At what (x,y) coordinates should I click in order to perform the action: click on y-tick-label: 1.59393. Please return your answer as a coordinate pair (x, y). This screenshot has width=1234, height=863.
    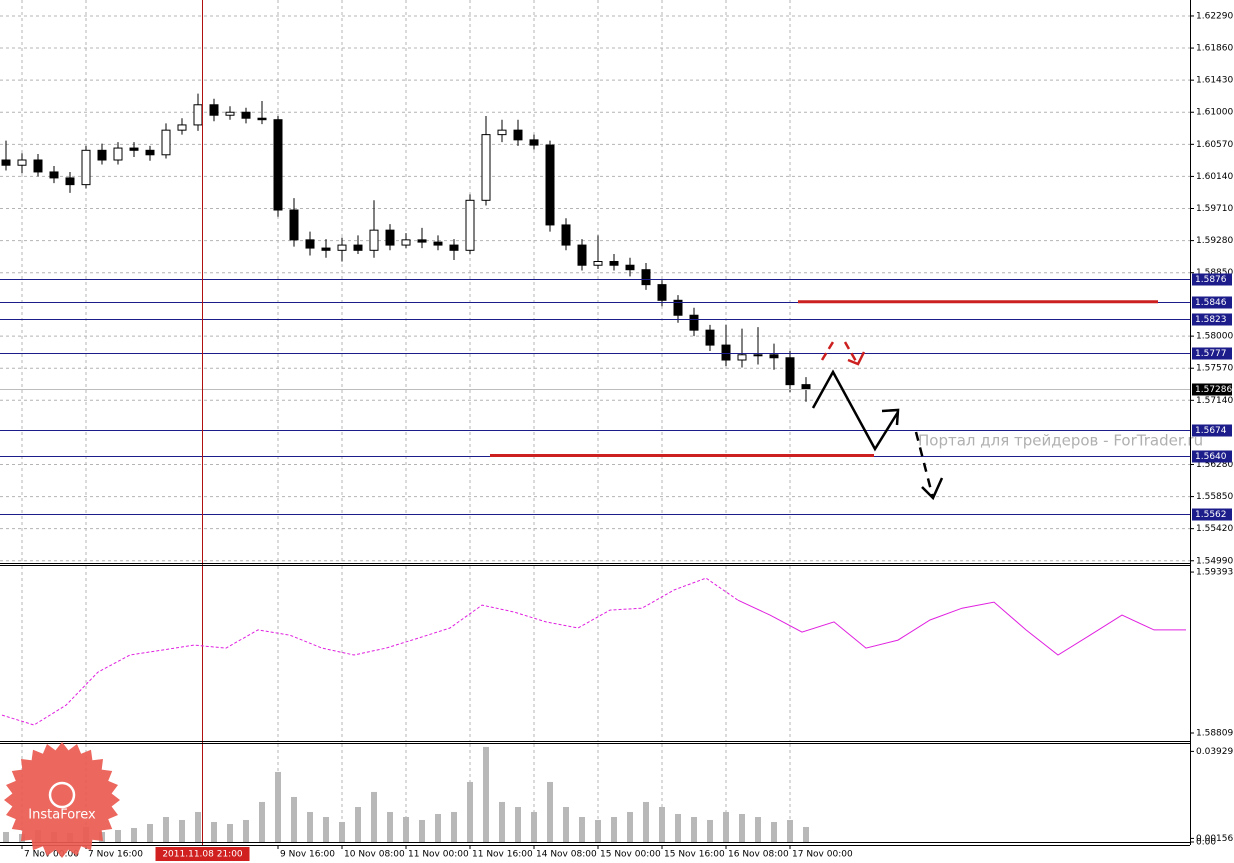
    Looking at the image, I should click on (1214, 573).